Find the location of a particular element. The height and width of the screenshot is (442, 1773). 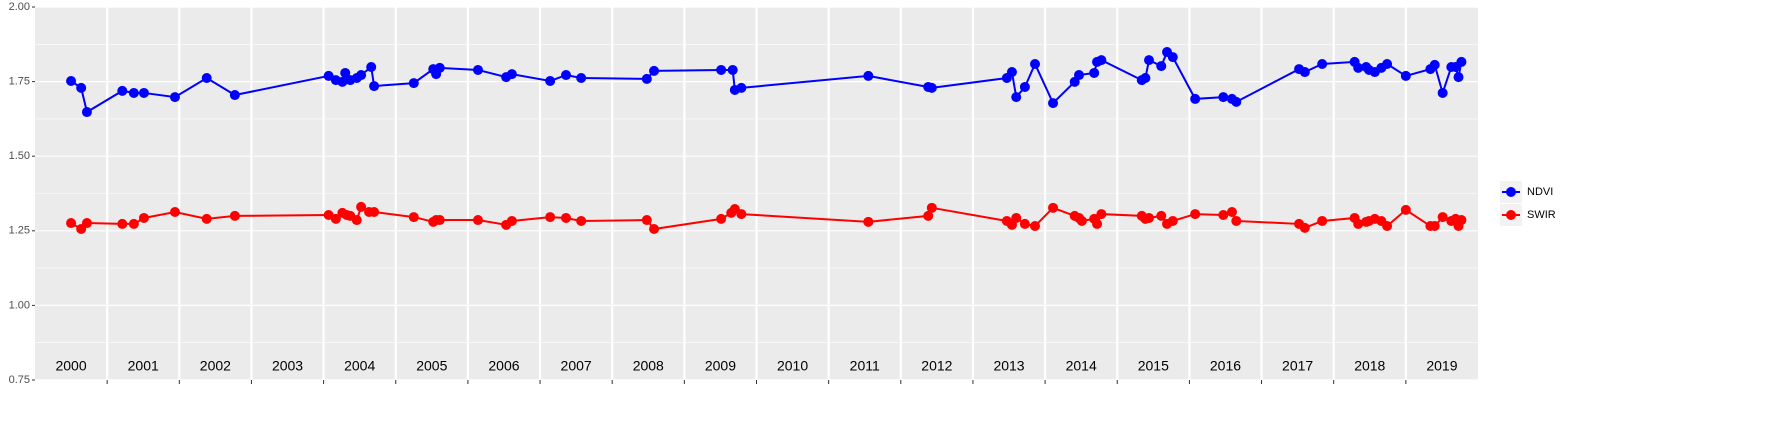

year-label: 2018 is located at coordinates (1369, 366).